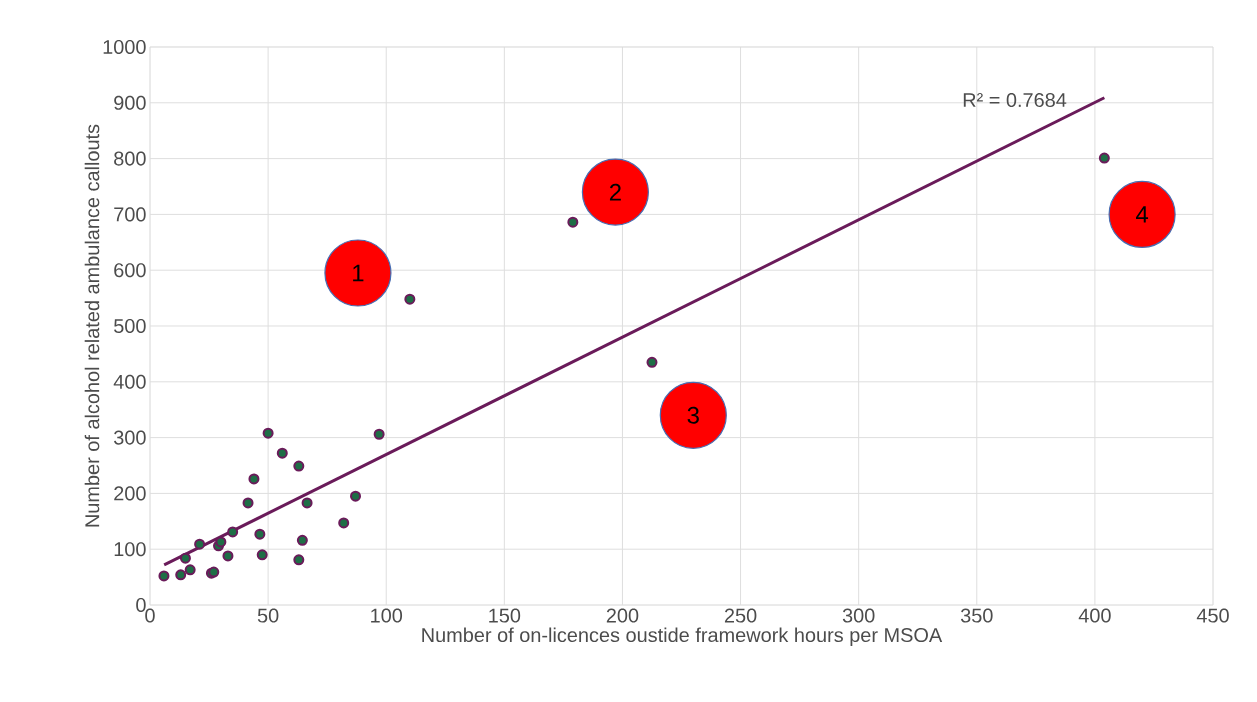 The height and width of the screenshot is (702, 1257). What do you see at coordinates (622, 615) in the screenshot?
I see `x-tick-label: 200` at bounding box center [622, 615].